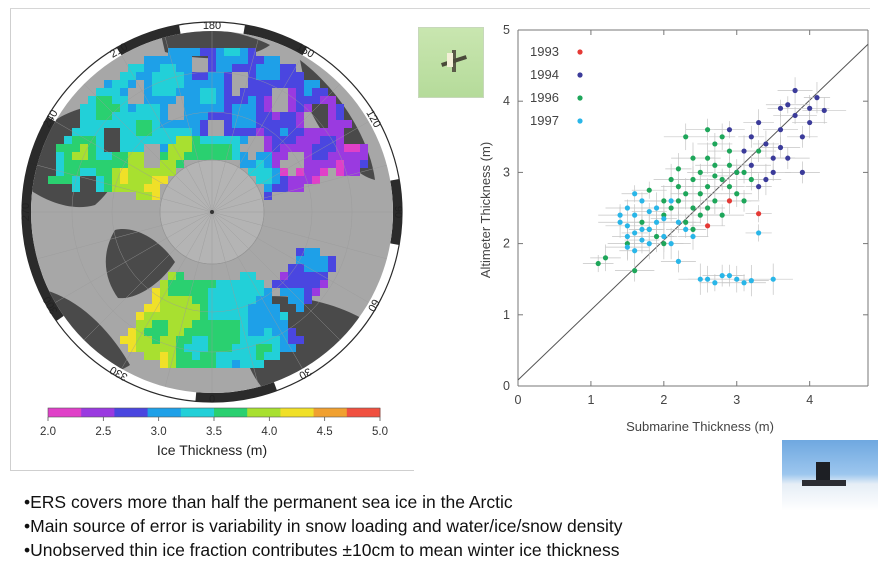 Image resolution: width=878 pixels, height=583 pixels. I want to click on degree-label: 180, so click(212, 26).